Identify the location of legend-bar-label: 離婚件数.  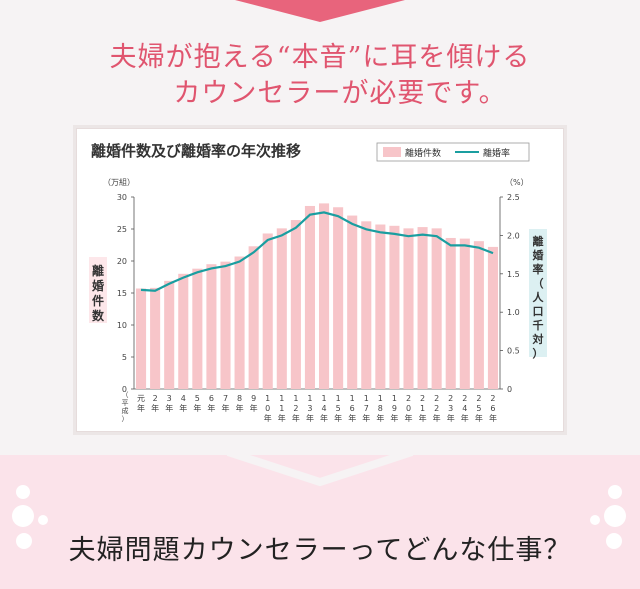
(423, 153).